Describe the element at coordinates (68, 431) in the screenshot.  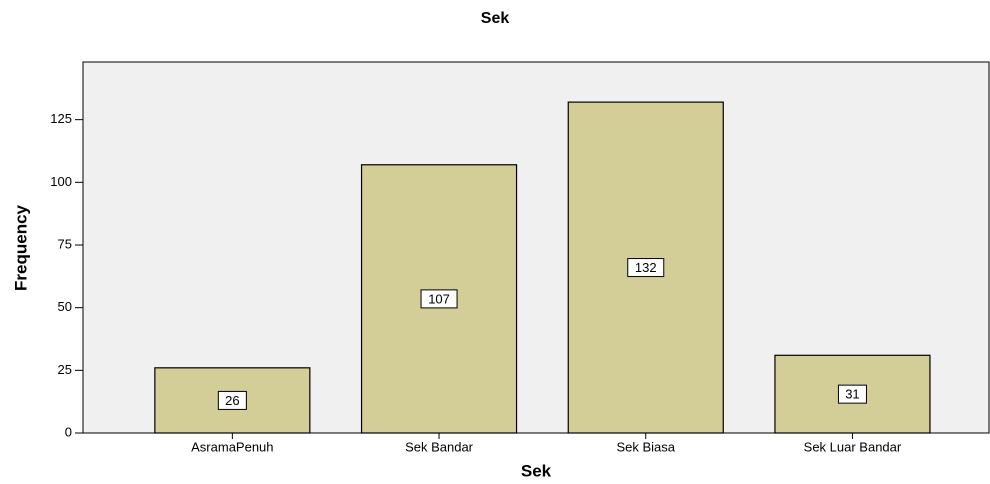
I see `y-tick-label: 0` at that location.